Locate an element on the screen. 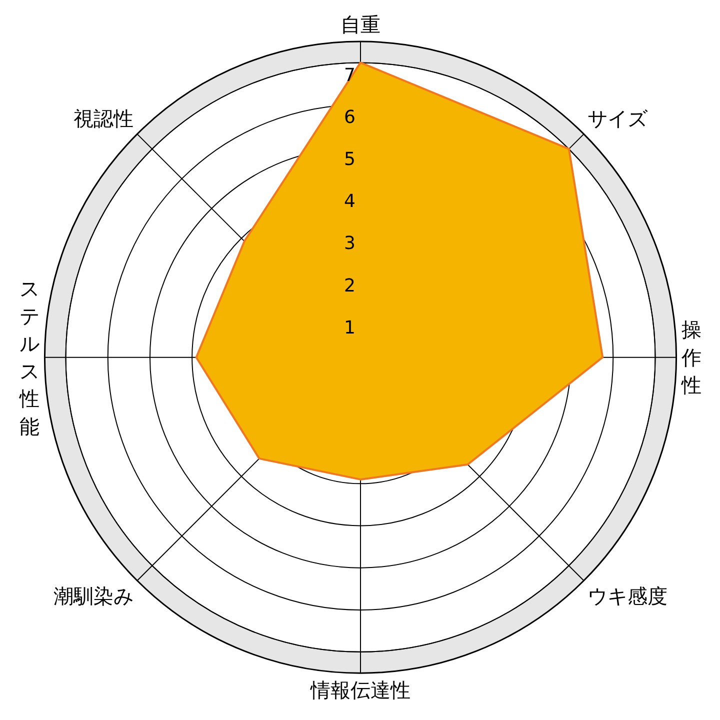 The width and height of the screenshot is (720, 720). y-tick-label: 6 is located at coordinates (350, 117).